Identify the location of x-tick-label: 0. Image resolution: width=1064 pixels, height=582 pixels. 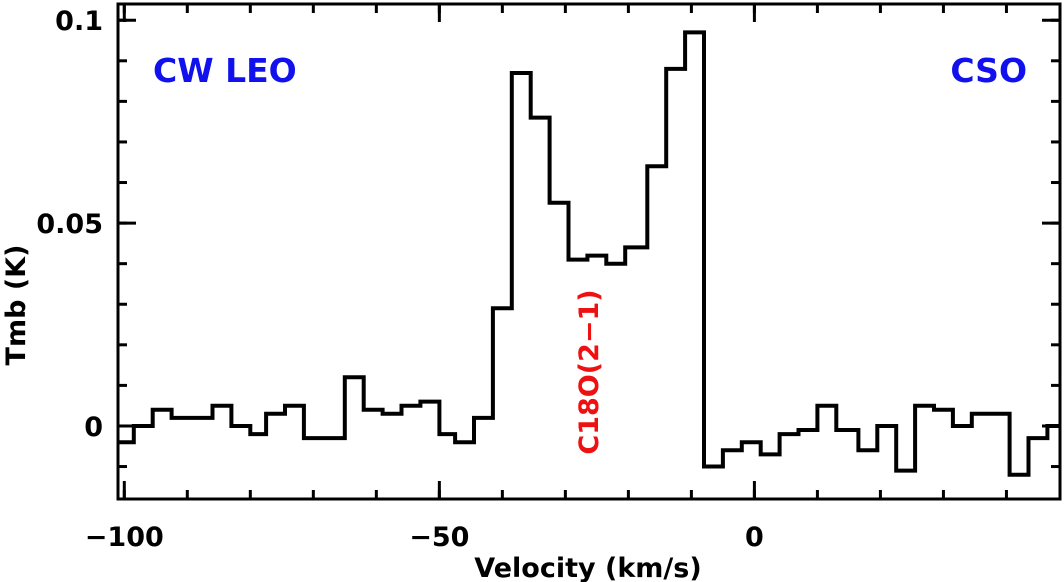
(754, 537).